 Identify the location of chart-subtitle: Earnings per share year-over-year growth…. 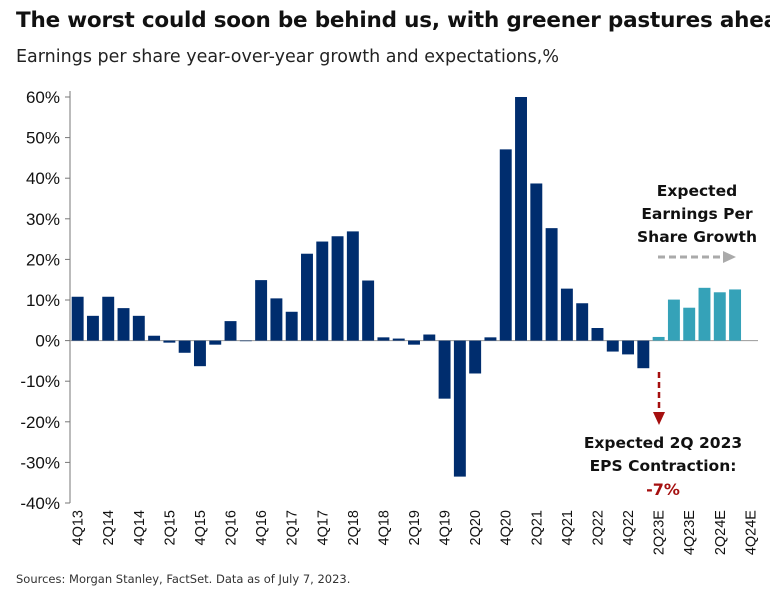
(287, 57).